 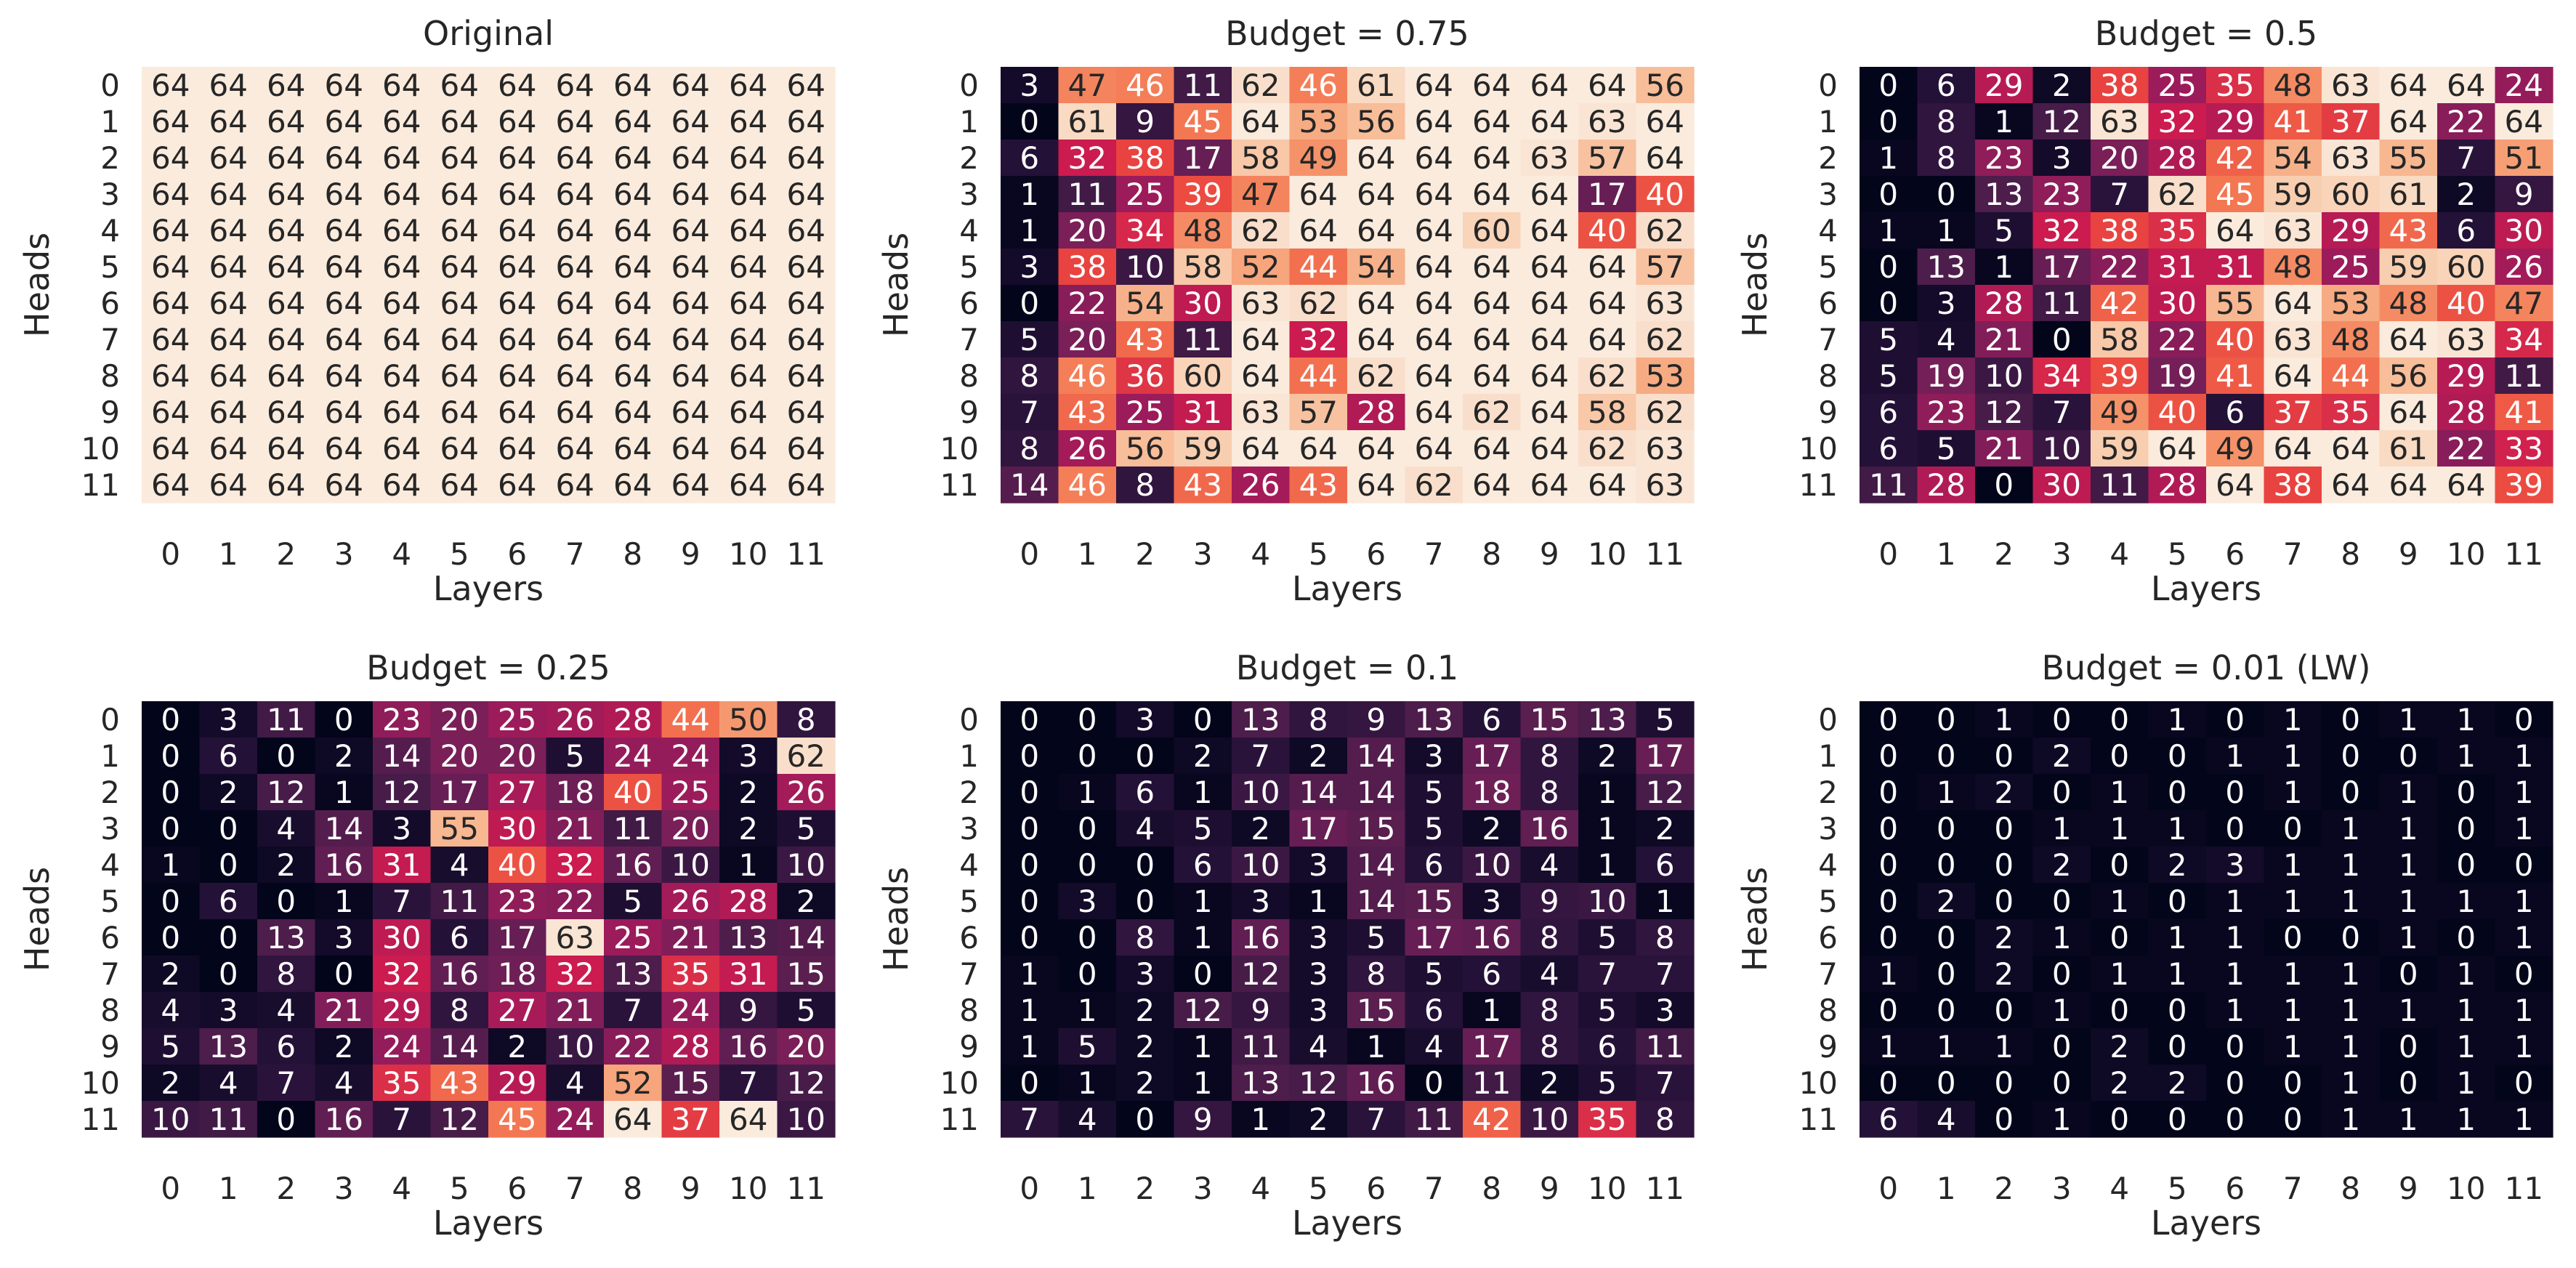 I want to click on cell-value-label: 2, so click(x=1145, y=1011).